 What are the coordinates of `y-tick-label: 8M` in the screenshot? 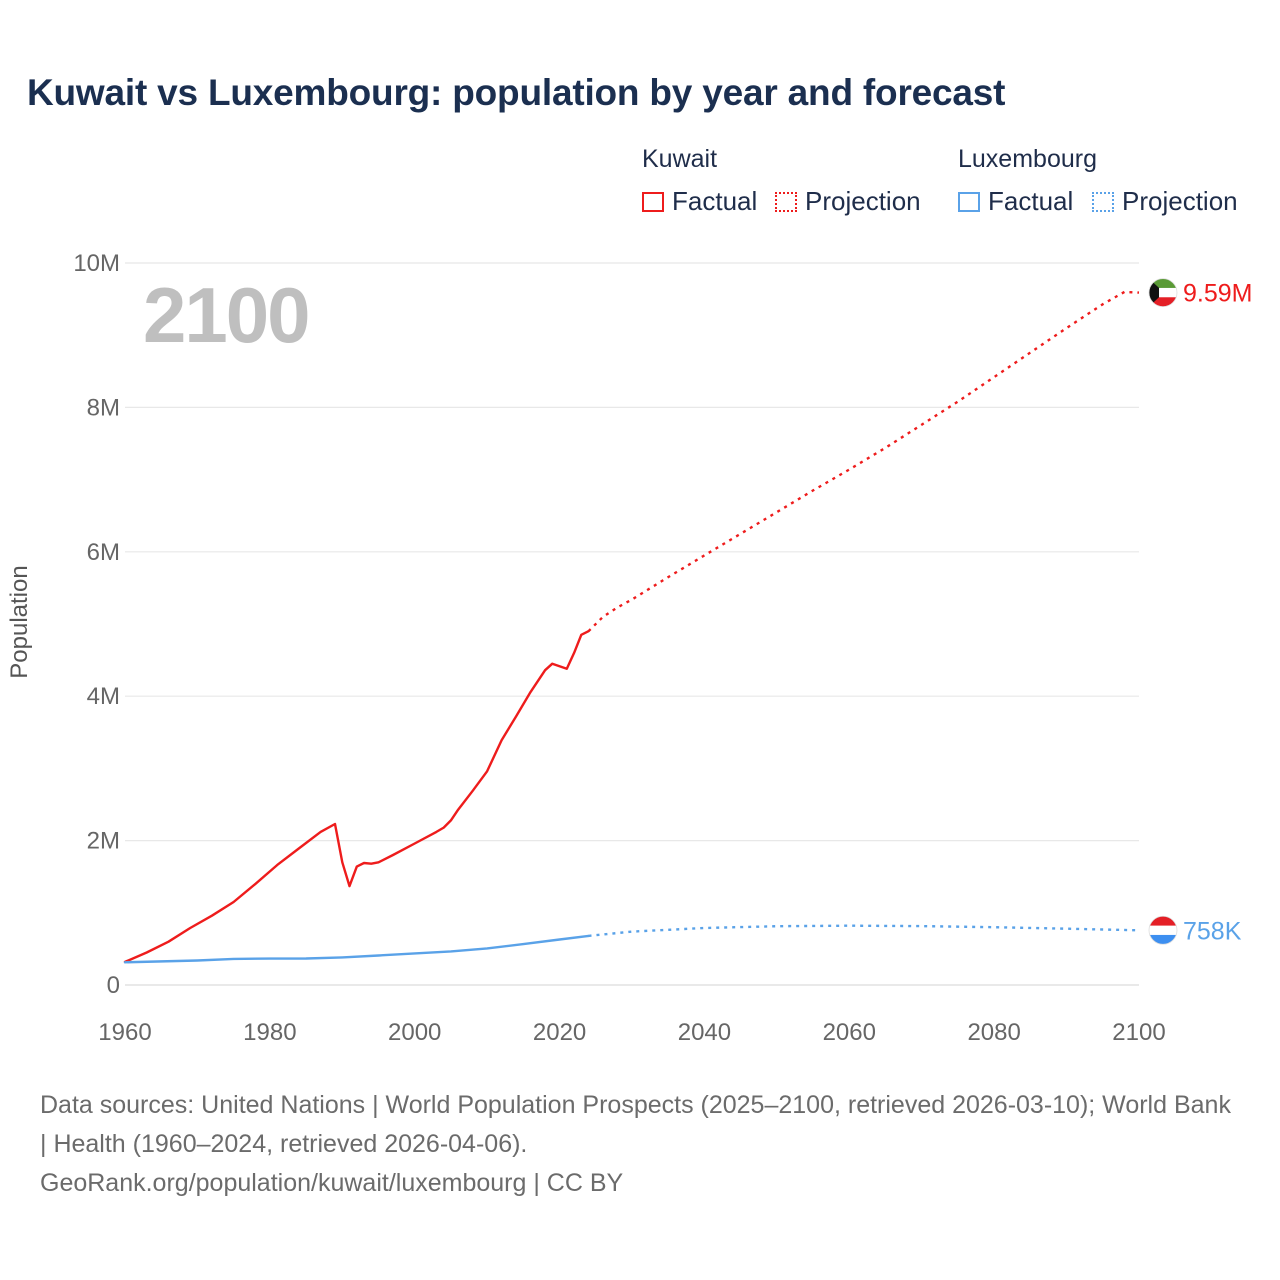 It's located at (103, 407).